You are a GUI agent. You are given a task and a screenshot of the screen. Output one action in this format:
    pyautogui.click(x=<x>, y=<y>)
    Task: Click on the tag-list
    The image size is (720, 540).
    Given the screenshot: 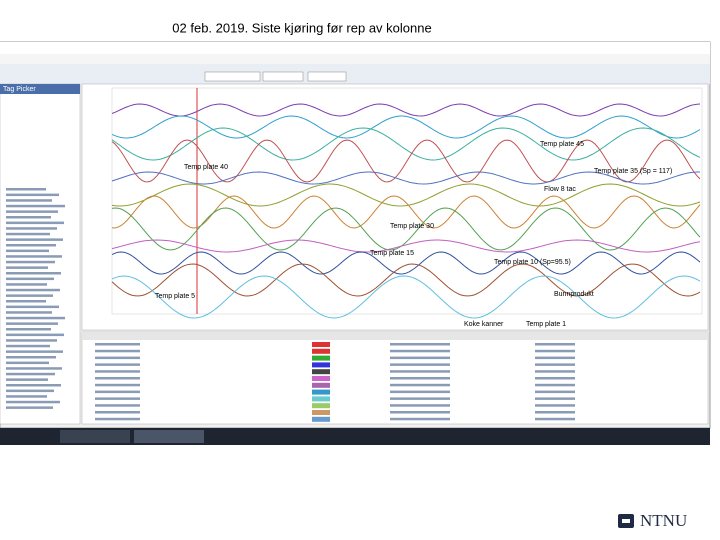 What is the action you would take?
    pyautogui.click(x=35, y=298)
    